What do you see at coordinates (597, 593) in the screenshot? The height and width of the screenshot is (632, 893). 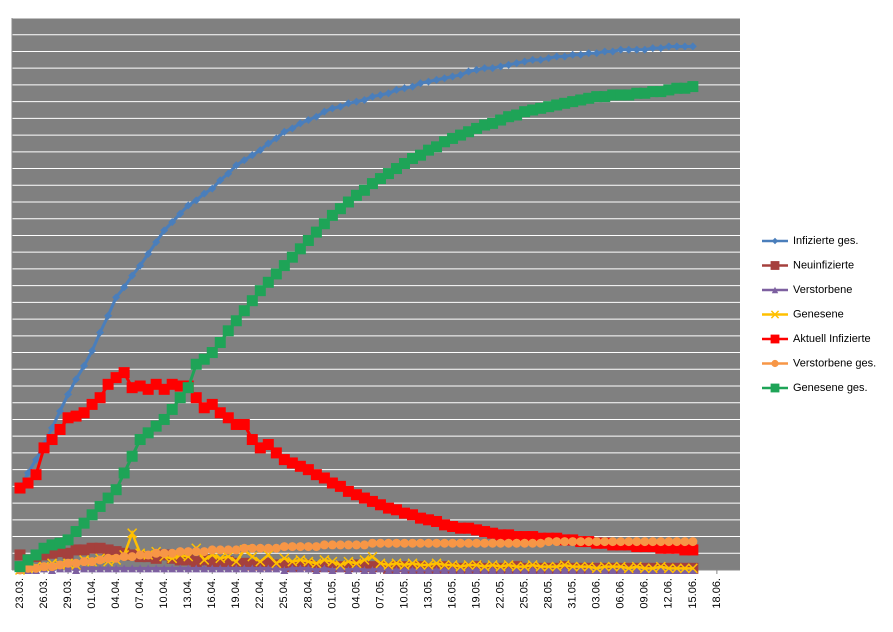 I see `x-tick-label: 03.06.` at bounding box center [597, 593].